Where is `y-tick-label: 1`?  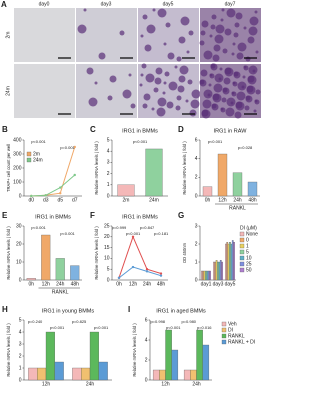 y-tick-label: 1 is located at coordinates (108, 185).